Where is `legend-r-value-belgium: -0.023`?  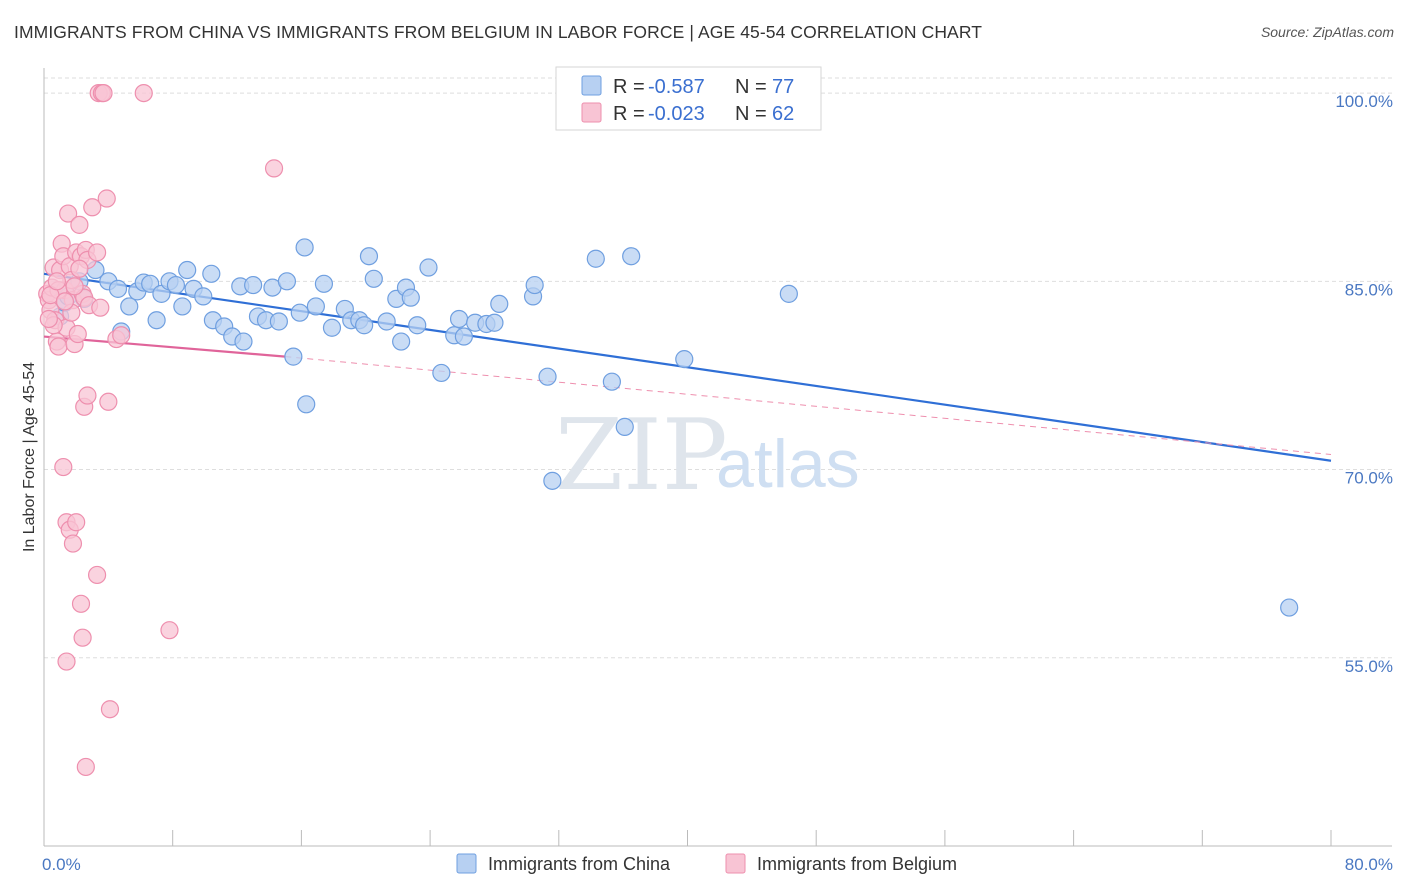 legend-r-value-belgium: -0.023 is located at coordinates (676, 114).